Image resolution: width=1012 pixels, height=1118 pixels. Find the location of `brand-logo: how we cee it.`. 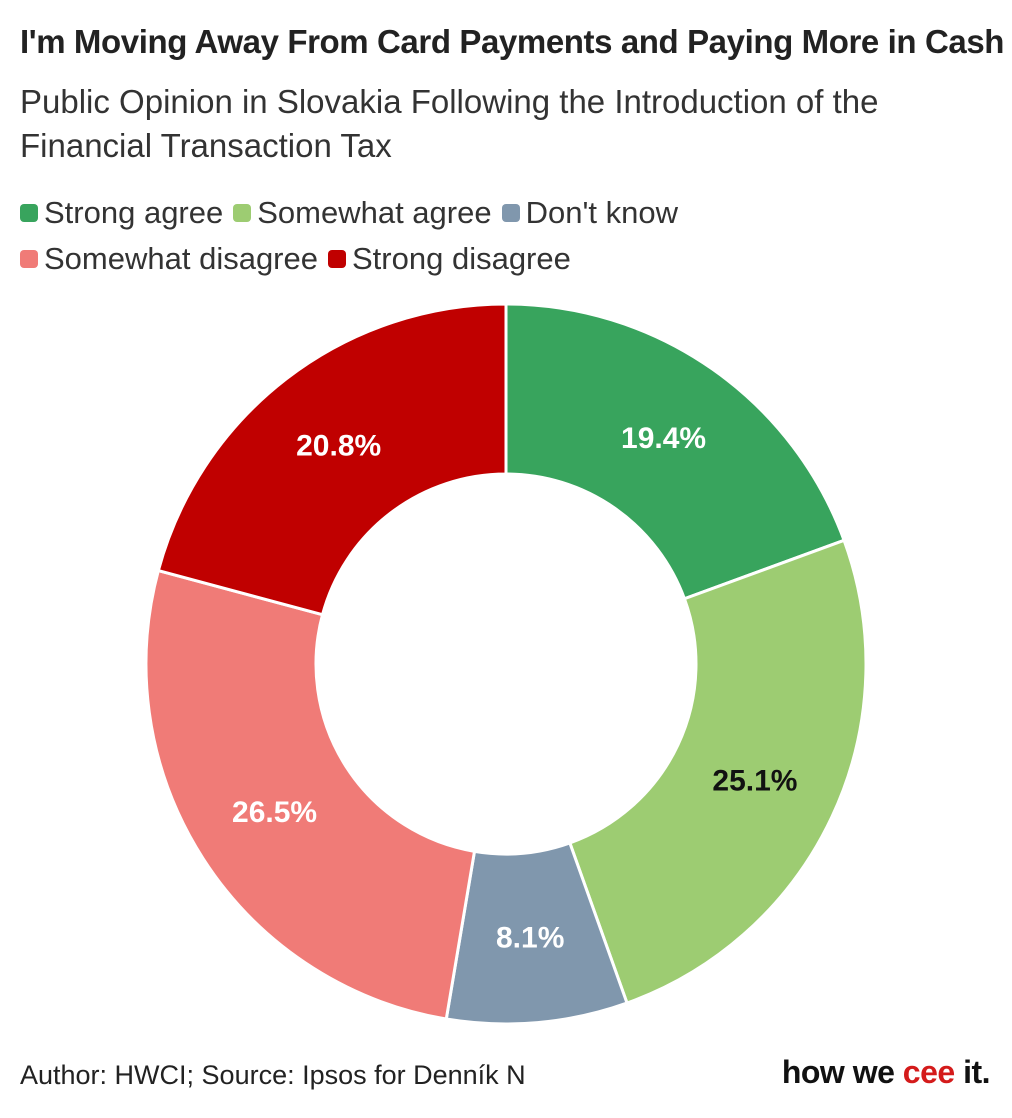

brand-logo: how we cee it. is located at coordinates (886, 1072).